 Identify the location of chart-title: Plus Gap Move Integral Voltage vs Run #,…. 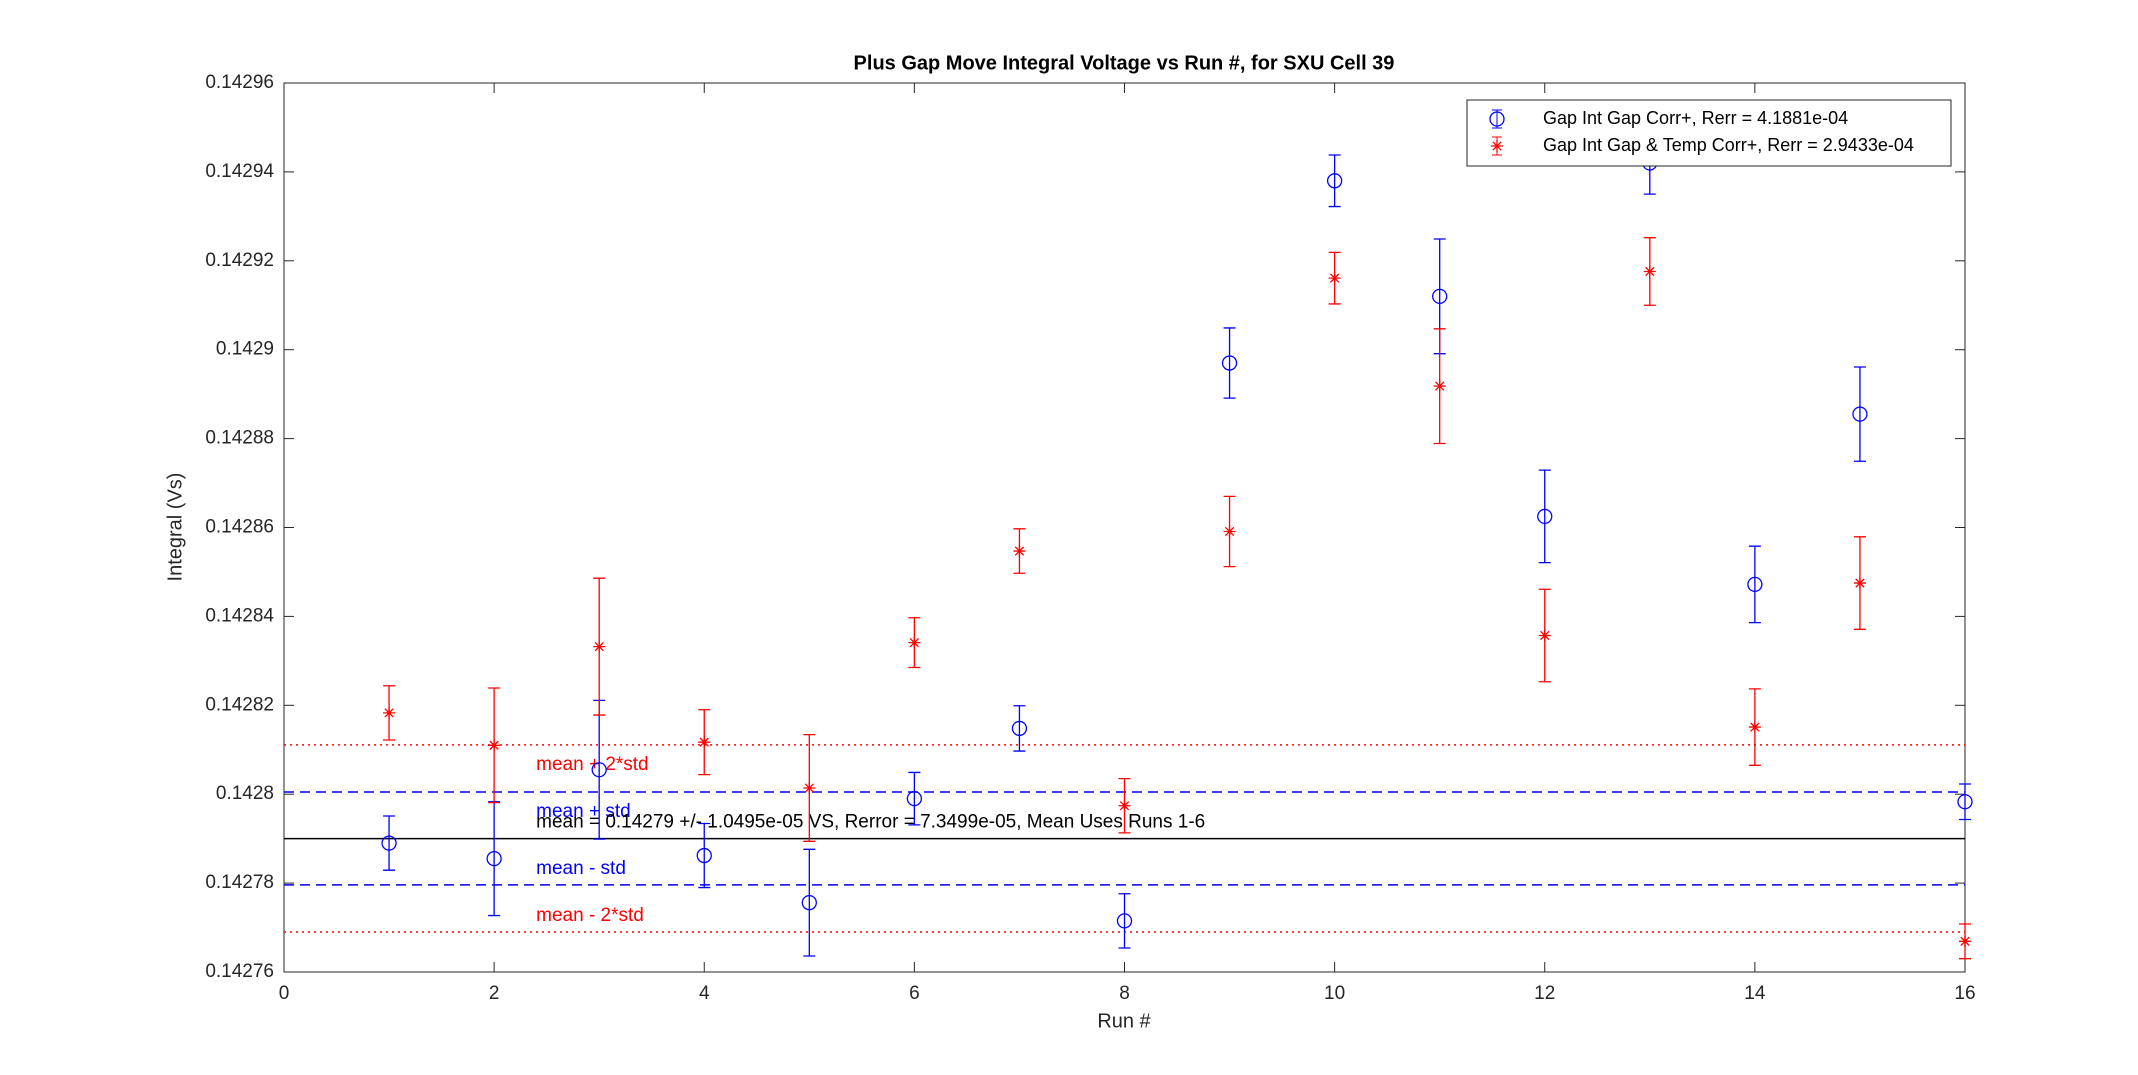
(1124, 63).